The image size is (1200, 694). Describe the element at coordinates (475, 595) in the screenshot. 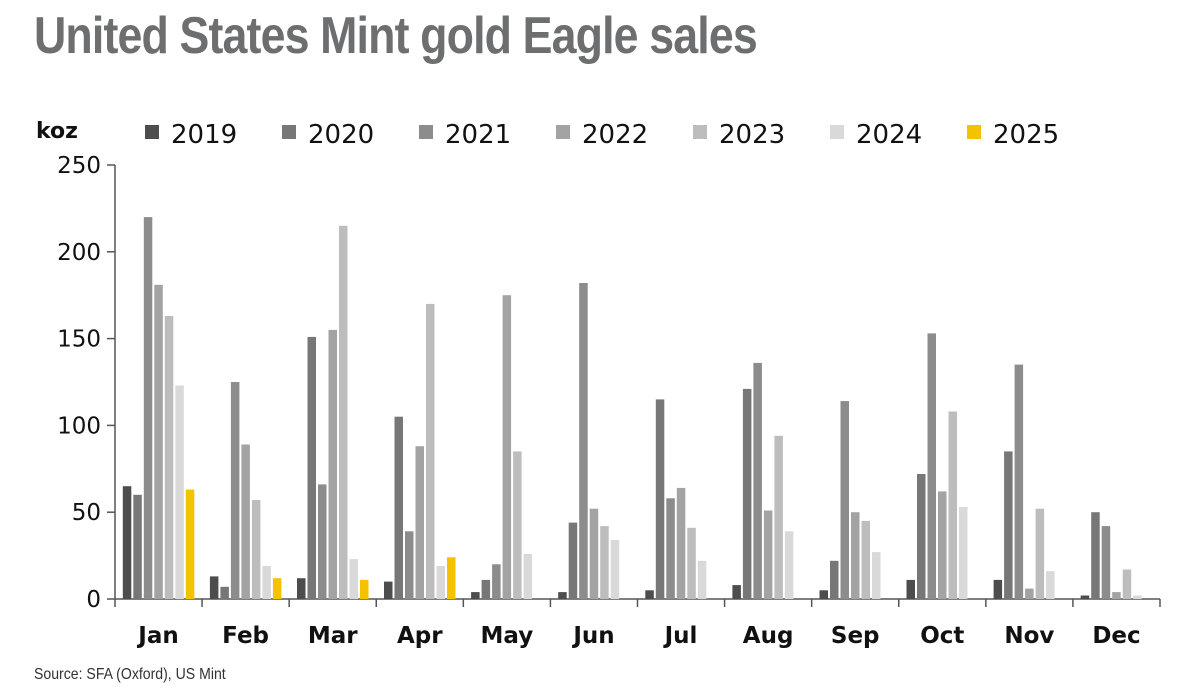

I see `bar-2019-may` at that location.